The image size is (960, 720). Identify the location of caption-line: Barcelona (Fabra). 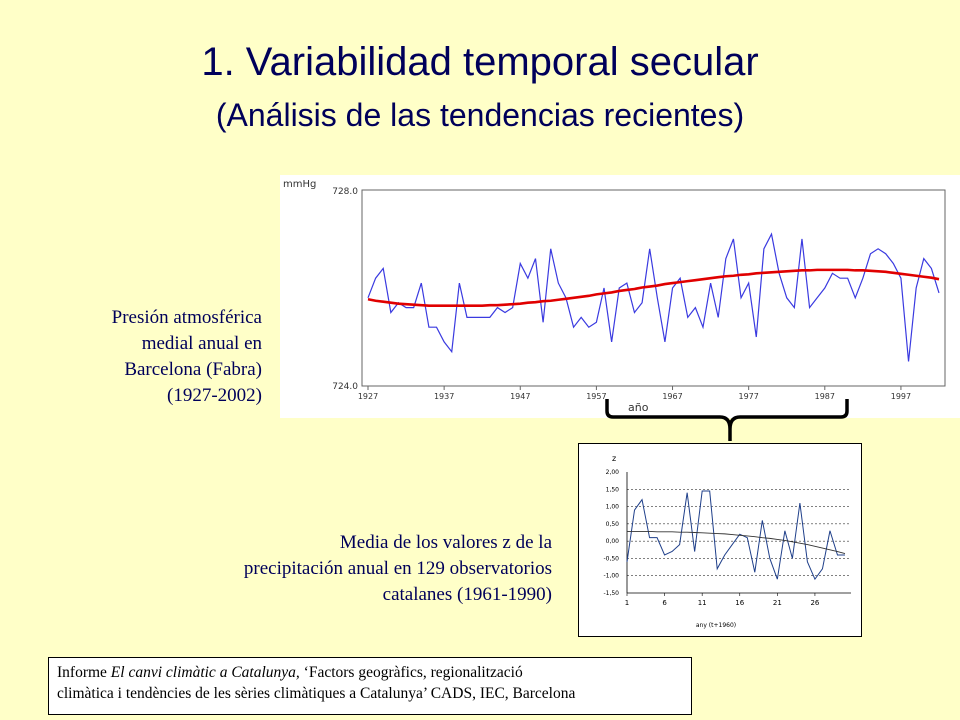
(193, 369).